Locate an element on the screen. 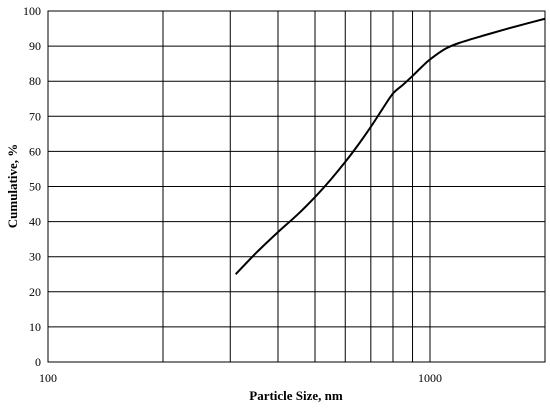 The width and height of the screenshot is (550, 408). y-tick-label: 100 is located at coordinates (32, 11).